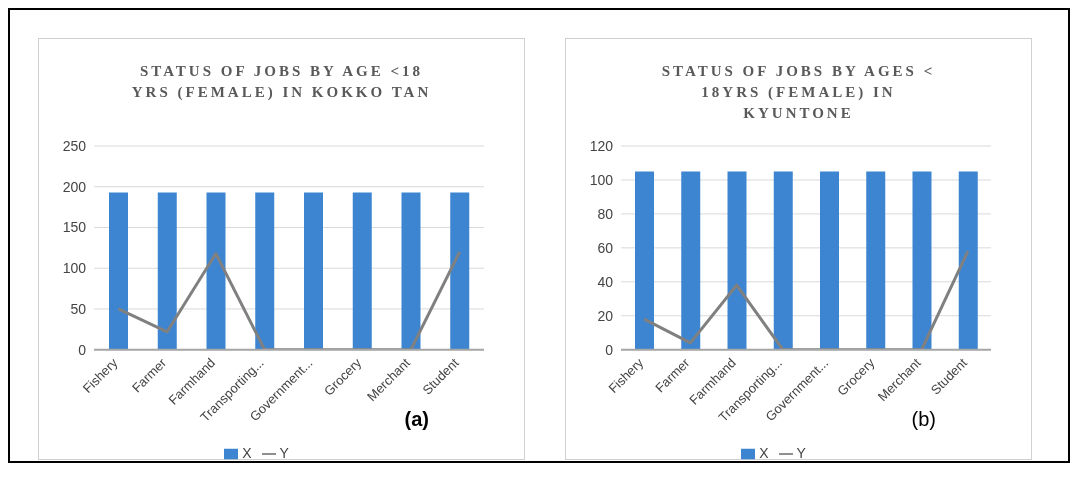 The height and width of the screenshot is (477, 1078). What do you see at coordinates (74, 145) in the screenshot?
I see `y-tick-label: 250` at bounding box center [74, 145].